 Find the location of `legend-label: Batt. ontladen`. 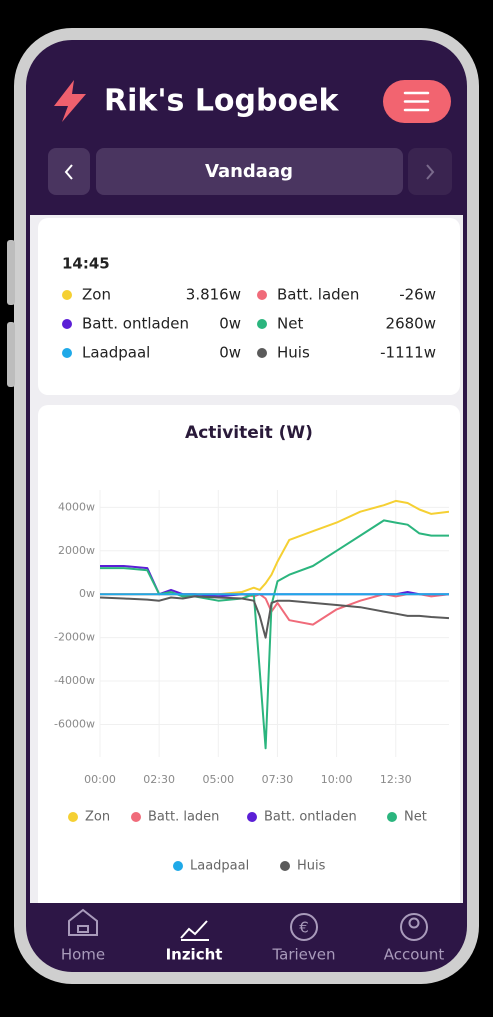

legend-label: Batt. ontladen is located at coordinates (310, 817).